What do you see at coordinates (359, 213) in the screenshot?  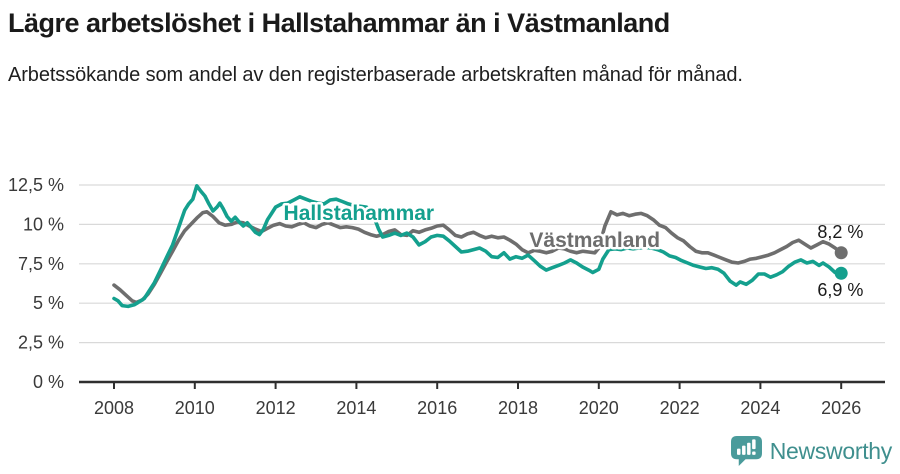 I see `series-label-hallstahammar: Hallstahammar` at bounding box center [359, 213].